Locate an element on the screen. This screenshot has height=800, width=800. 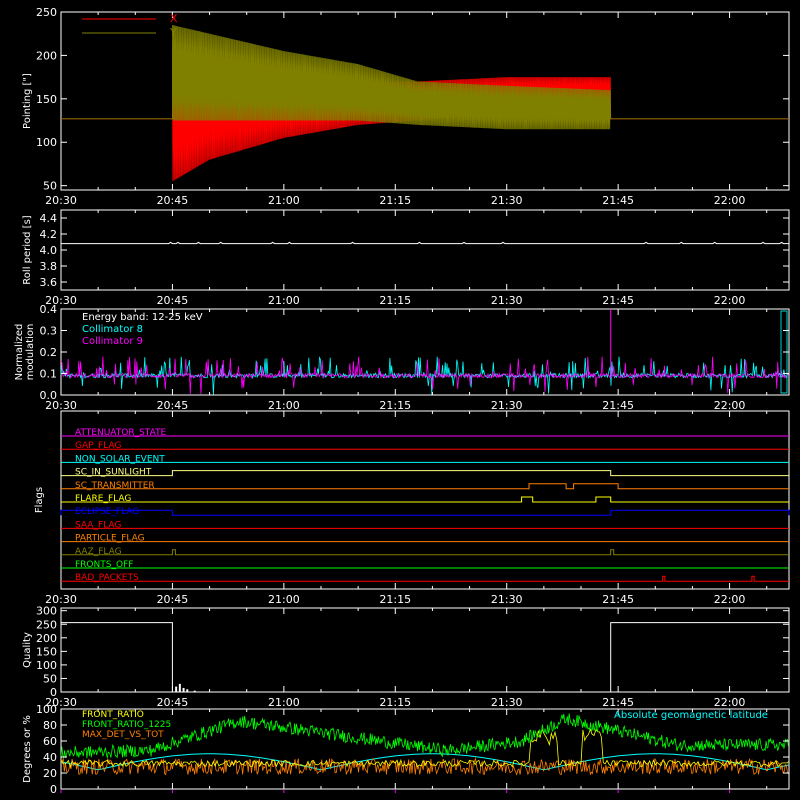
roll-period-series is located at coordinates (425, 243).